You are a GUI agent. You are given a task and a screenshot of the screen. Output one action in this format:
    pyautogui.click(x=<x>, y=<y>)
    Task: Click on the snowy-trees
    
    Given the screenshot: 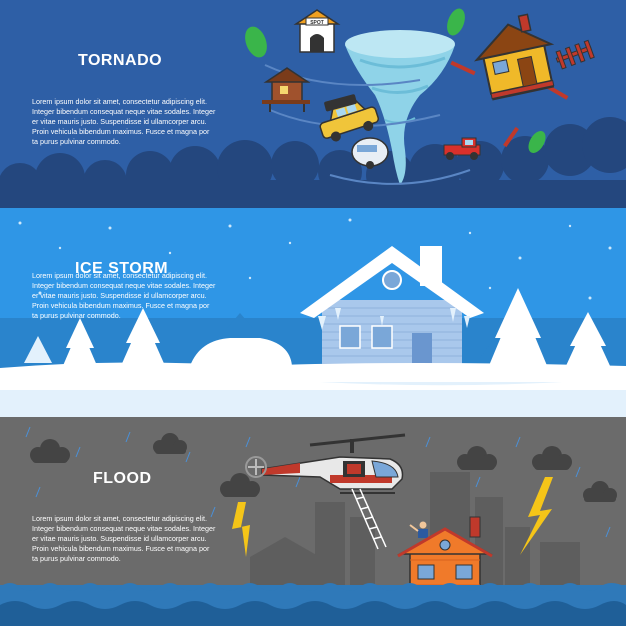 What is the action you would take?
    pyautogui.click(x=317, y=328)
    